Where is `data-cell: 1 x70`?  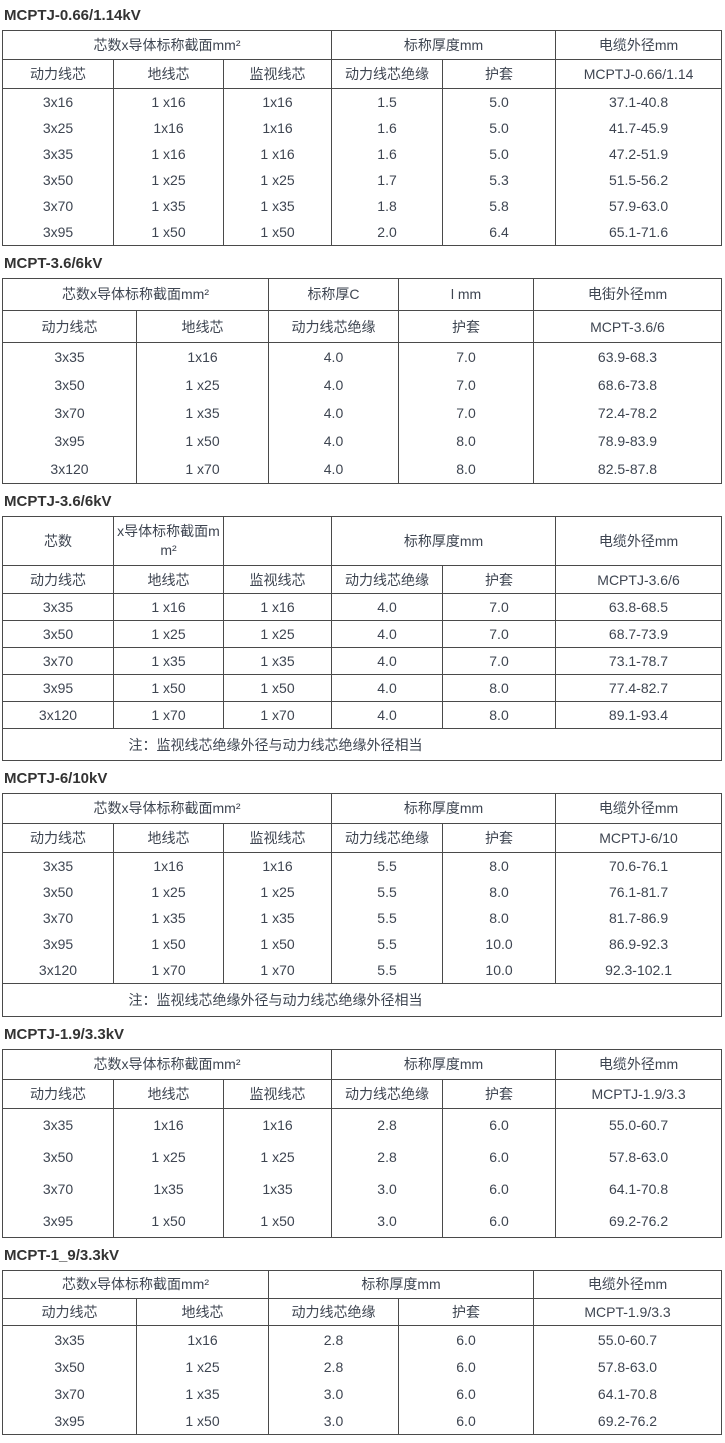 data-cell: 1 x70 is located at coordinates (277, 970).